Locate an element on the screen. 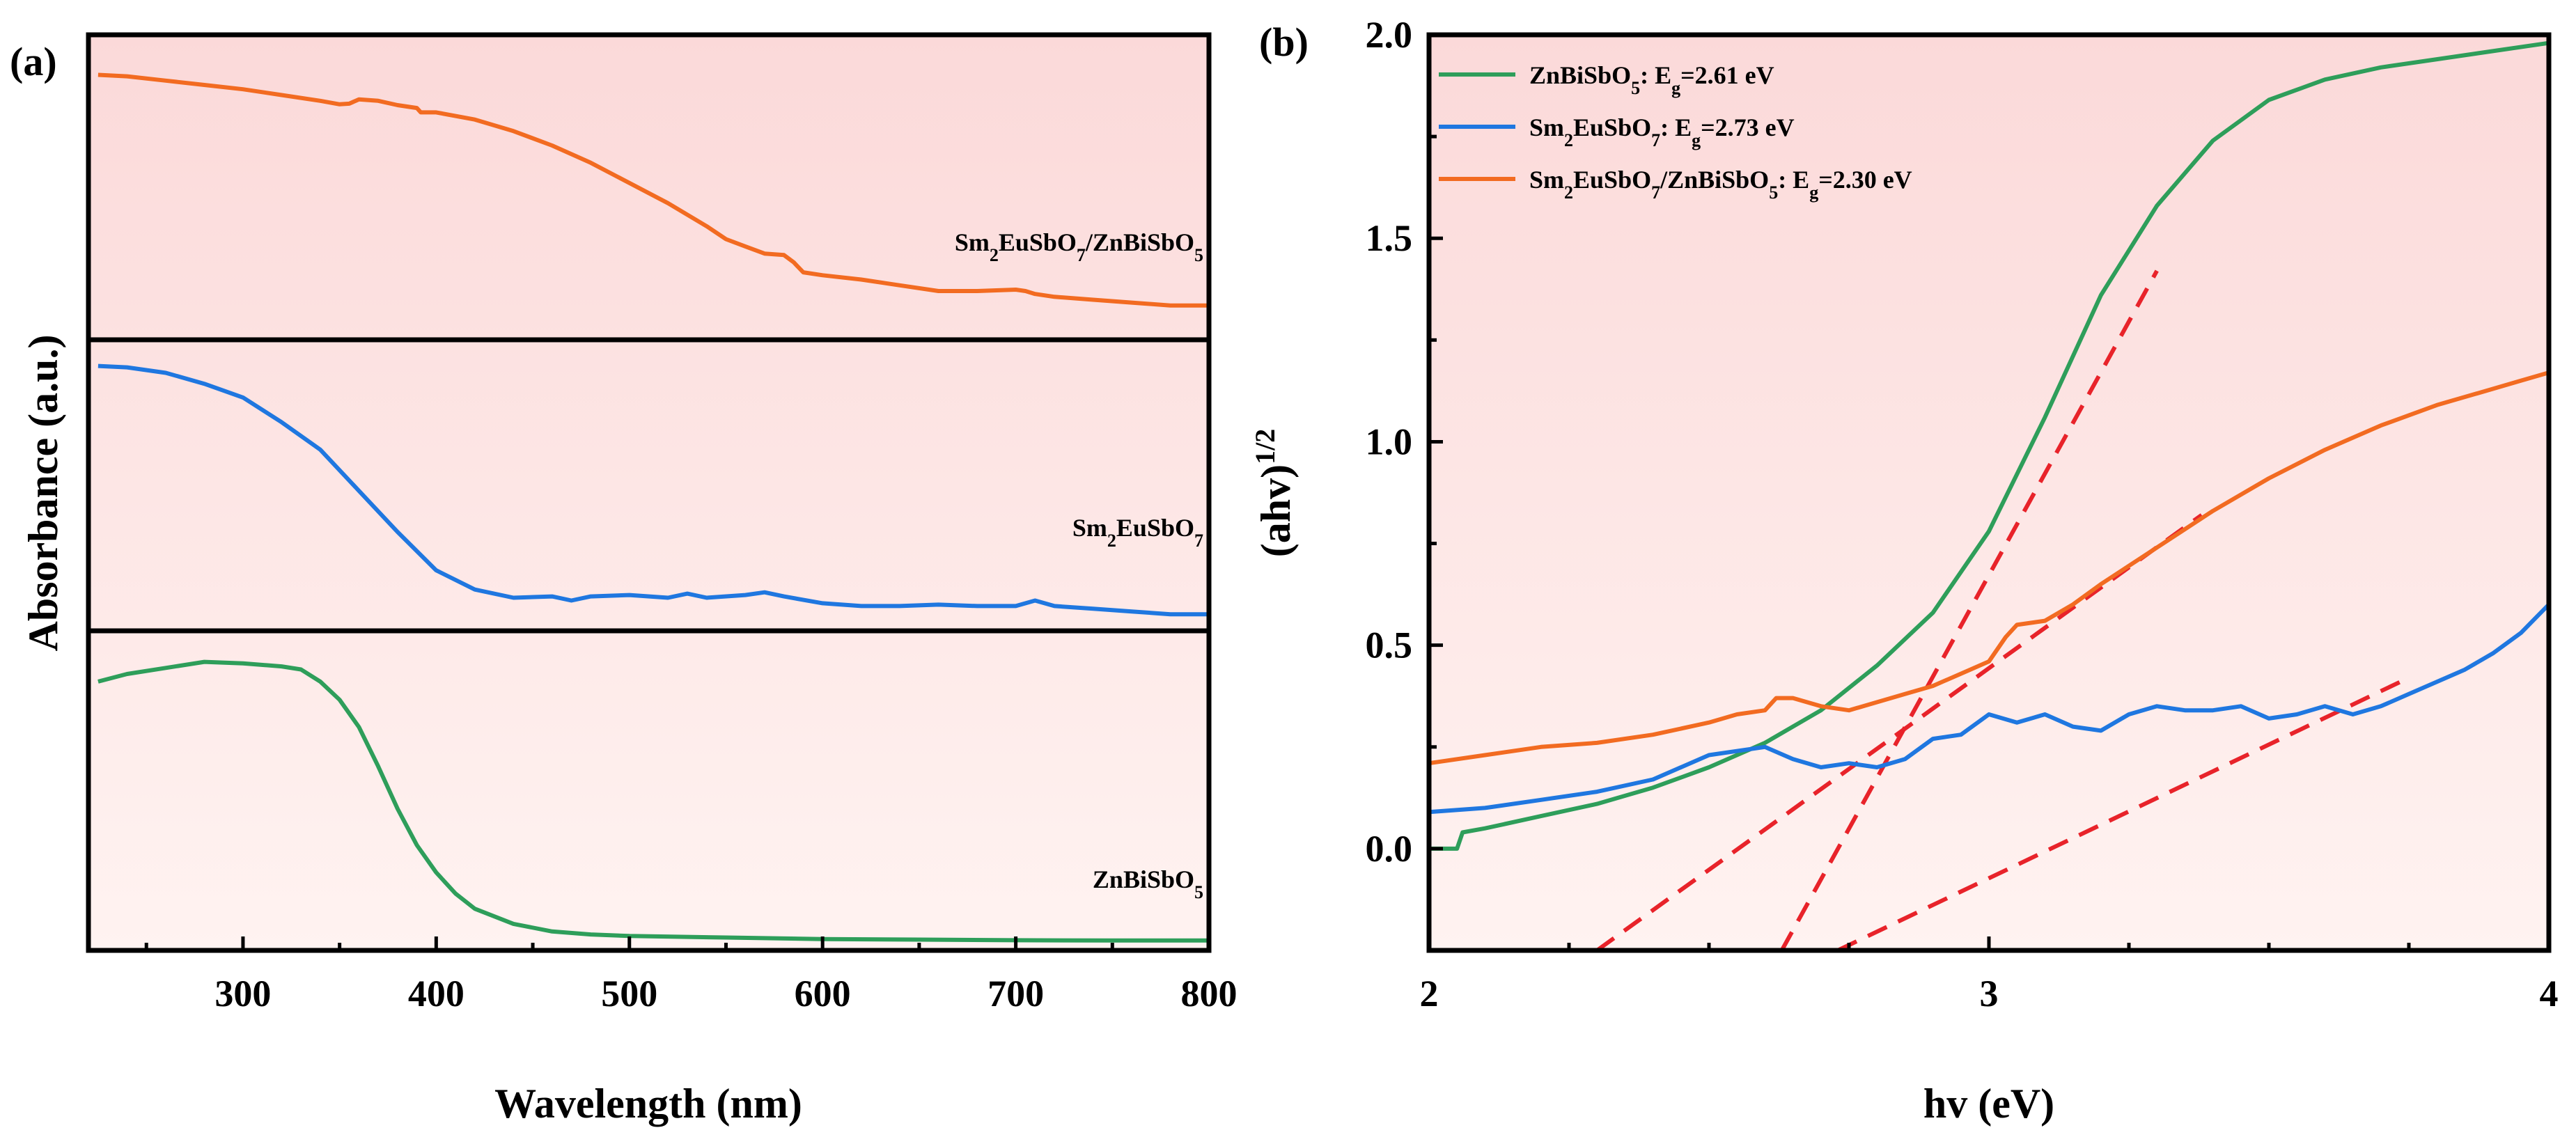 The height and width of the screenshot is (1137, 2576). x-tick-label: 3 is located at coordinates (1989, 993).